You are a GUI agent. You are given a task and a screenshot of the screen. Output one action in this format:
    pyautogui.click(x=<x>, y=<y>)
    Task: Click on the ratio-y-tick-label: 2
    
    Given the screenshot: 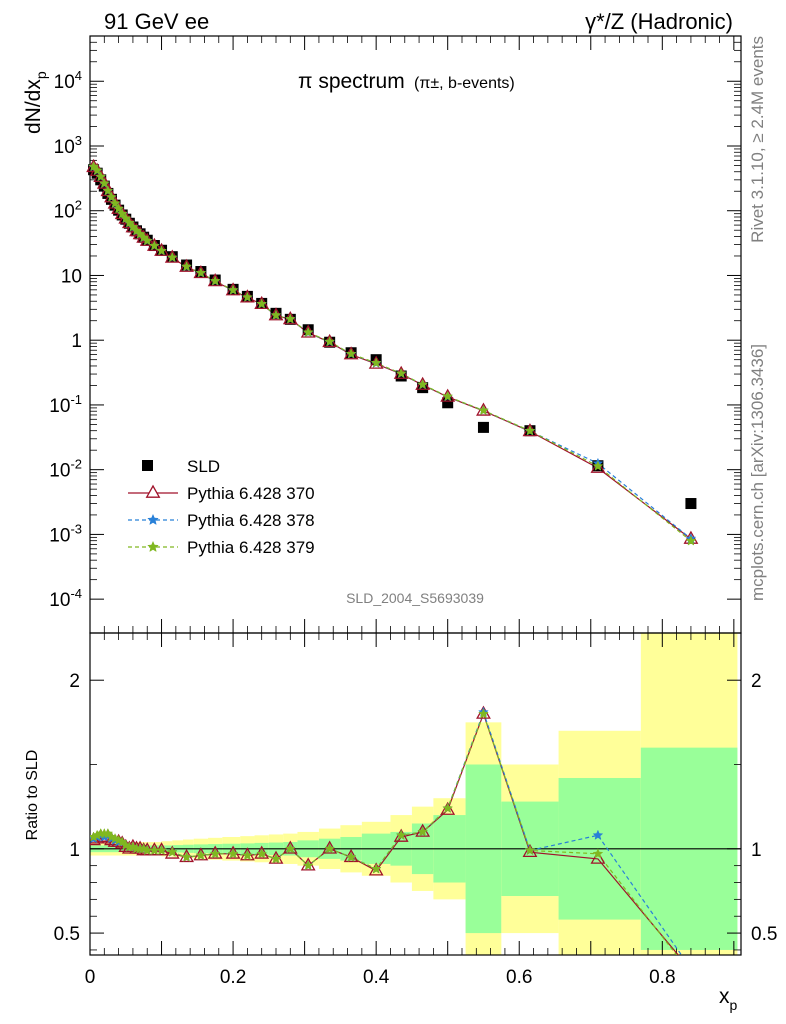 What is the action you would take?
    pyautogui.click(x=74, y=681)
    